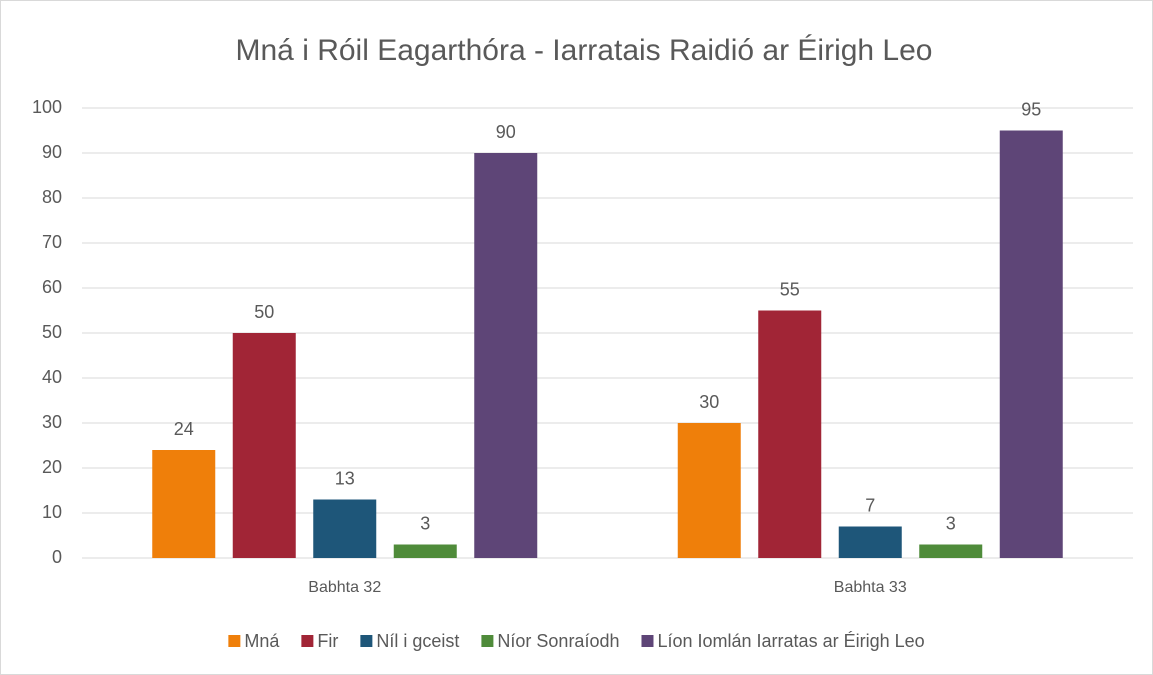  I want to click on data-label: 30, so click(709, 402).